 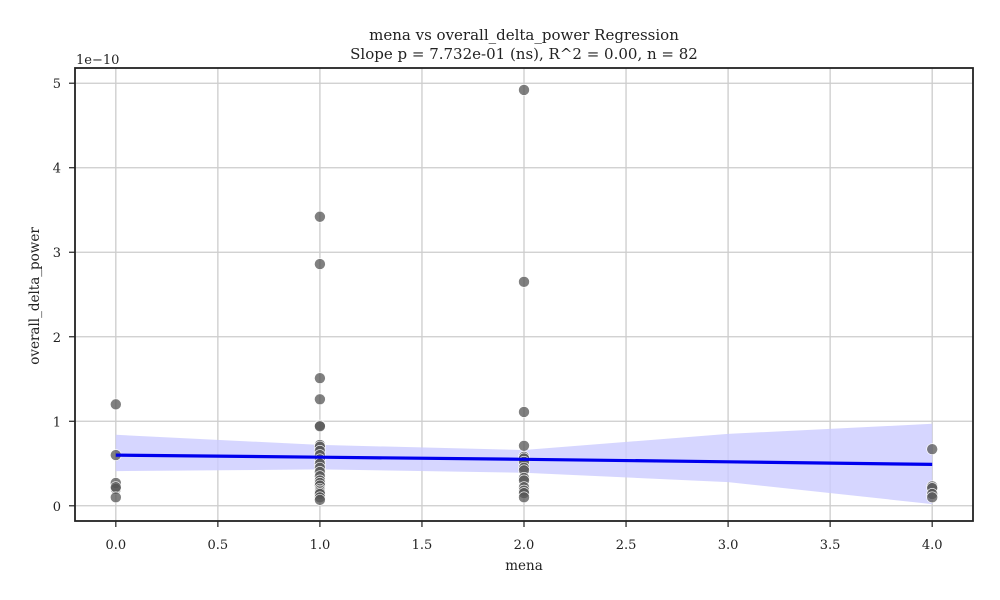 I want to click on x-tick-label: 2.5, so click(x=626, y=545).